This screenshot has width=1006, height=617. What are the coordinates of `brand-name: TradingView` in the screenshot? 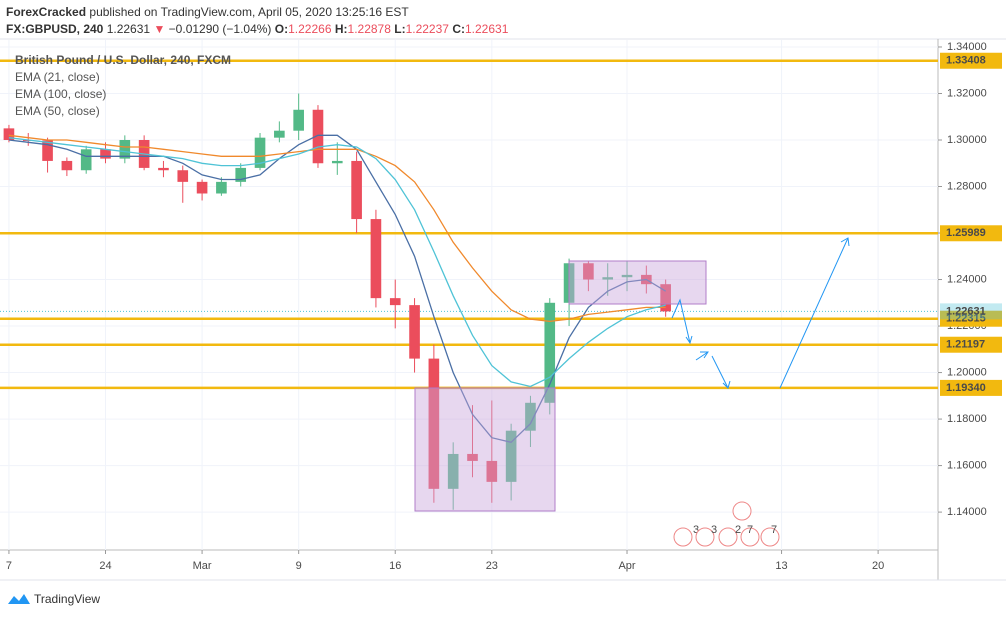 It's located at (67, 599).